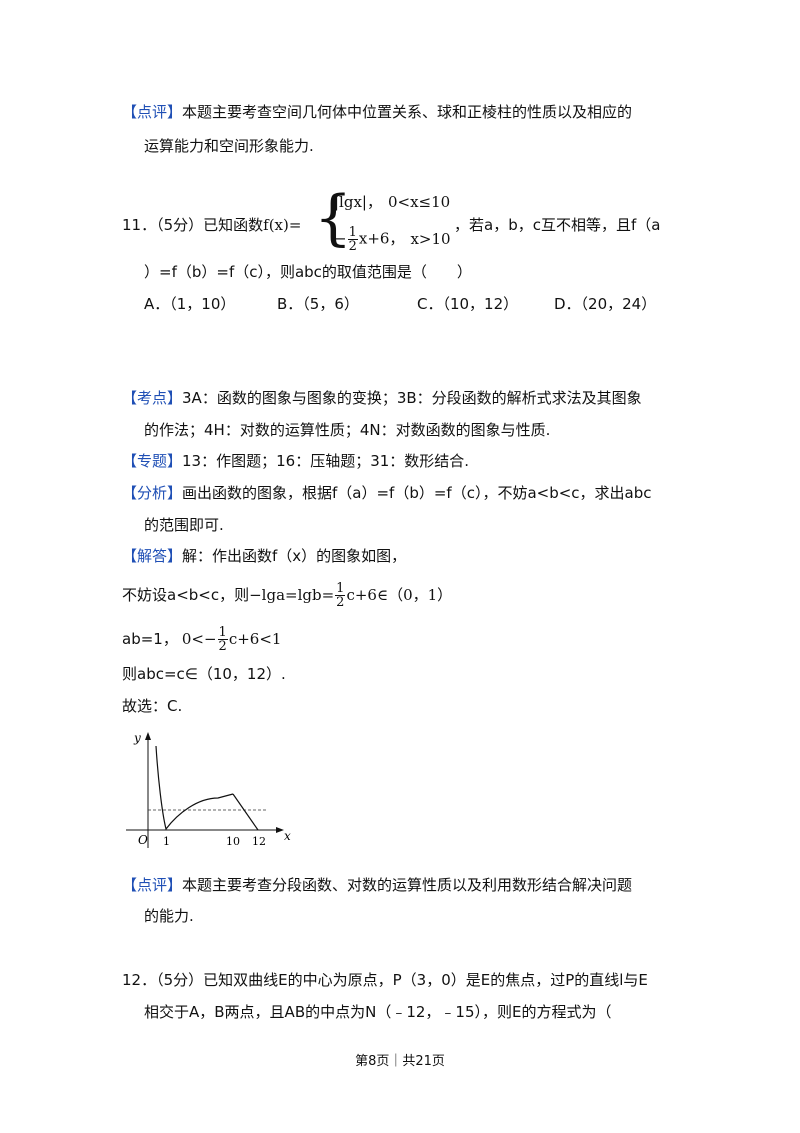 The image size is (800, 1133). Describe the element at coordinates (190, 304) in the screenshot. I see `choice-a: A．（1，10）` at that location.